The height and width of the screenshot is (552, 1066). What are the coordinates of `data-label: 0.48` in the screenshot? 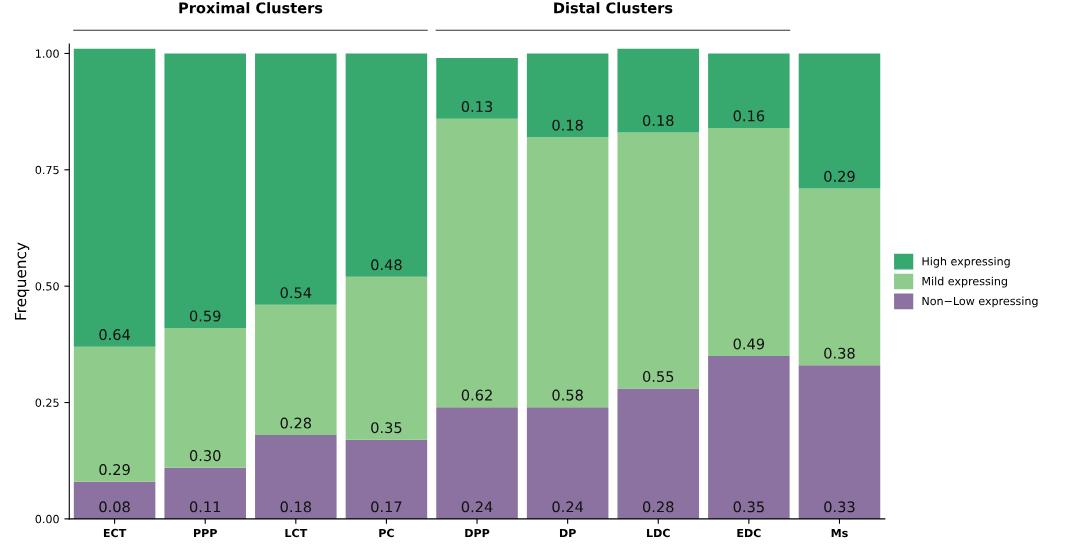 It's located at (386, 265).